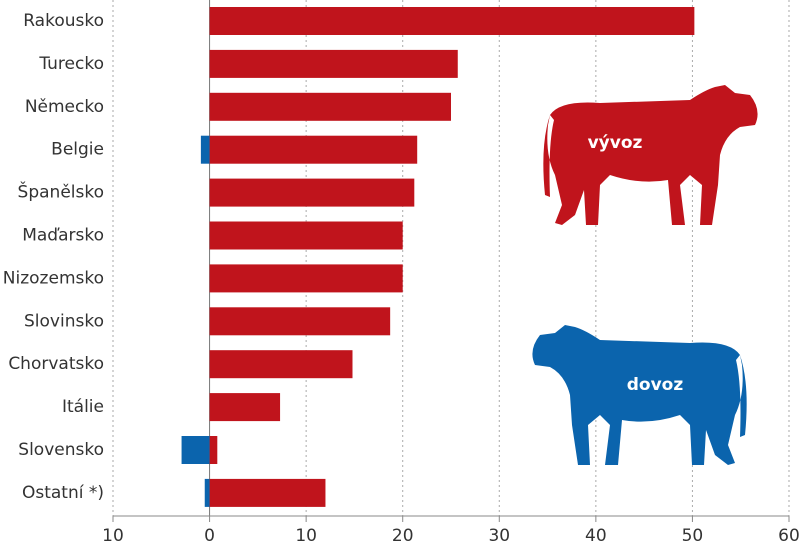 This screenshot has width=800, height=550. I want to click on y-tick-label: Turecko, so click(71, 64).